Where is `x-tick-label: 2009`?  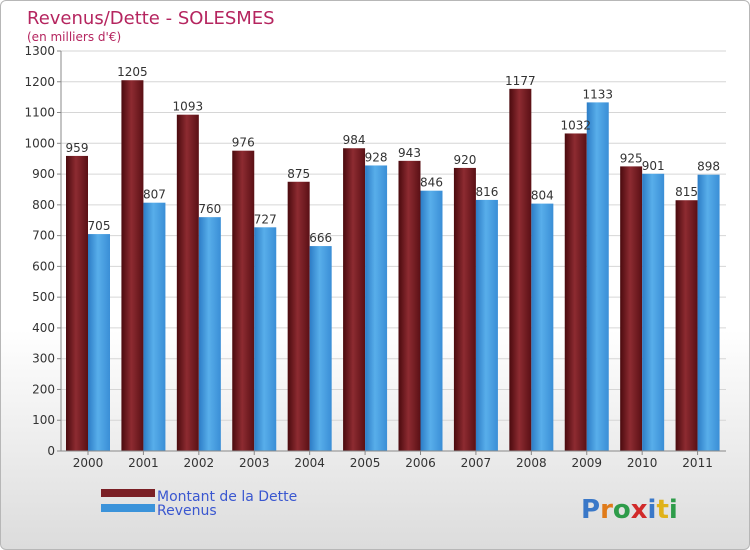
x-tick-label: 2009 is located at coordinates (586, 463).